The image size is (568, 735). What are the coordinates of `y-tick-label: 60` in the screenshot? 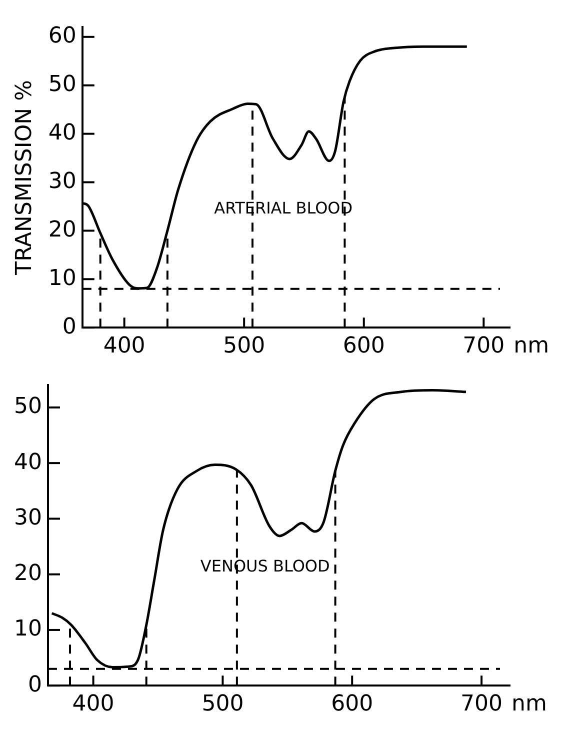 It's located at (62, 36).